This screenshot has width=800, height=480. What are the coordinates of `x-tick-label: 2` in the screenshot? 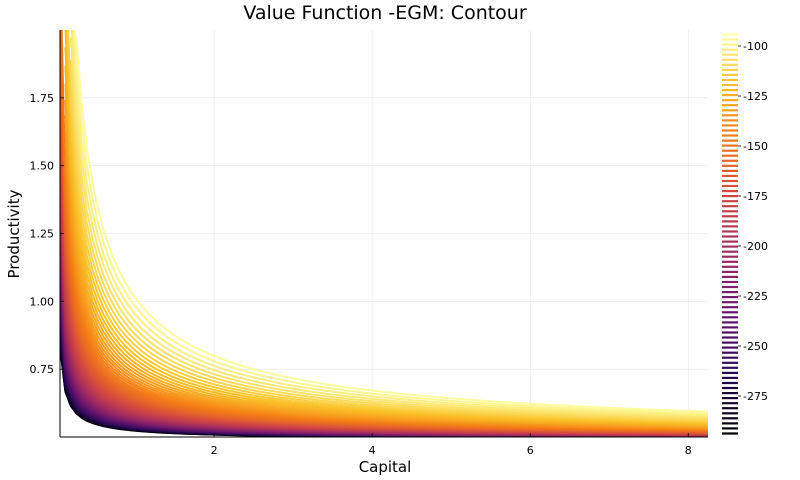 It's located at (214, 450).